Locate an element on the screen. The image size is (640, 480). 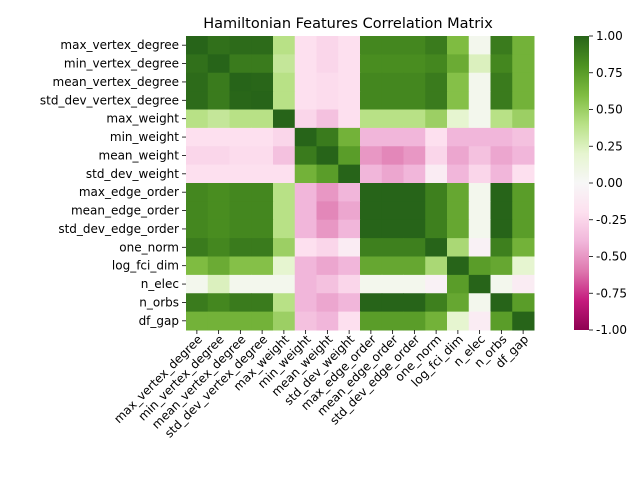
colorbar-tick-label: 0.50 is located at coordinates (609, 110).